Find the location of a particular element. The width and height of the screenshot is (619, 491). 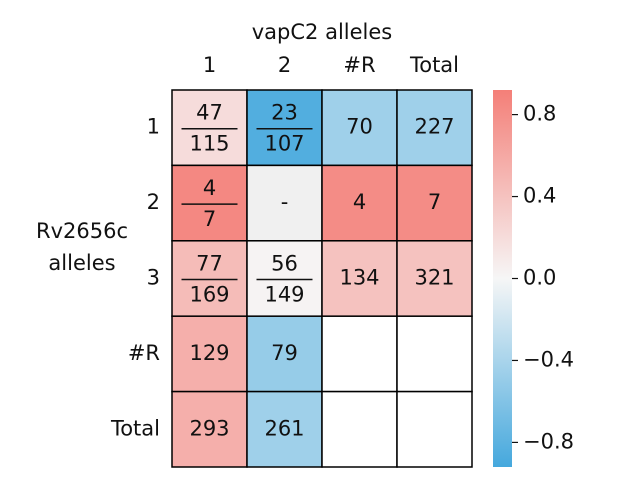

cell-label: 7 is located at coordinates (434, 202).